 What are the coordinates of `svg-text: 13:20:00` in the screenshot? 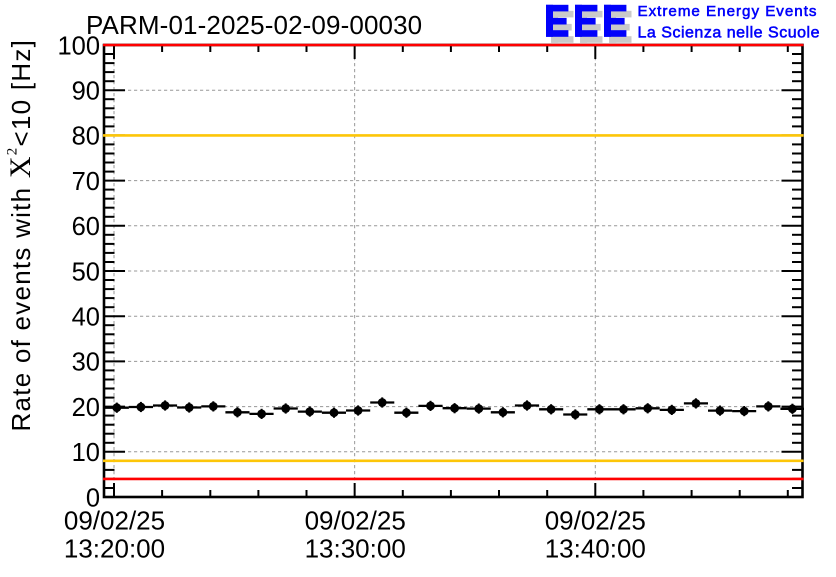 It's located at (114, 549).